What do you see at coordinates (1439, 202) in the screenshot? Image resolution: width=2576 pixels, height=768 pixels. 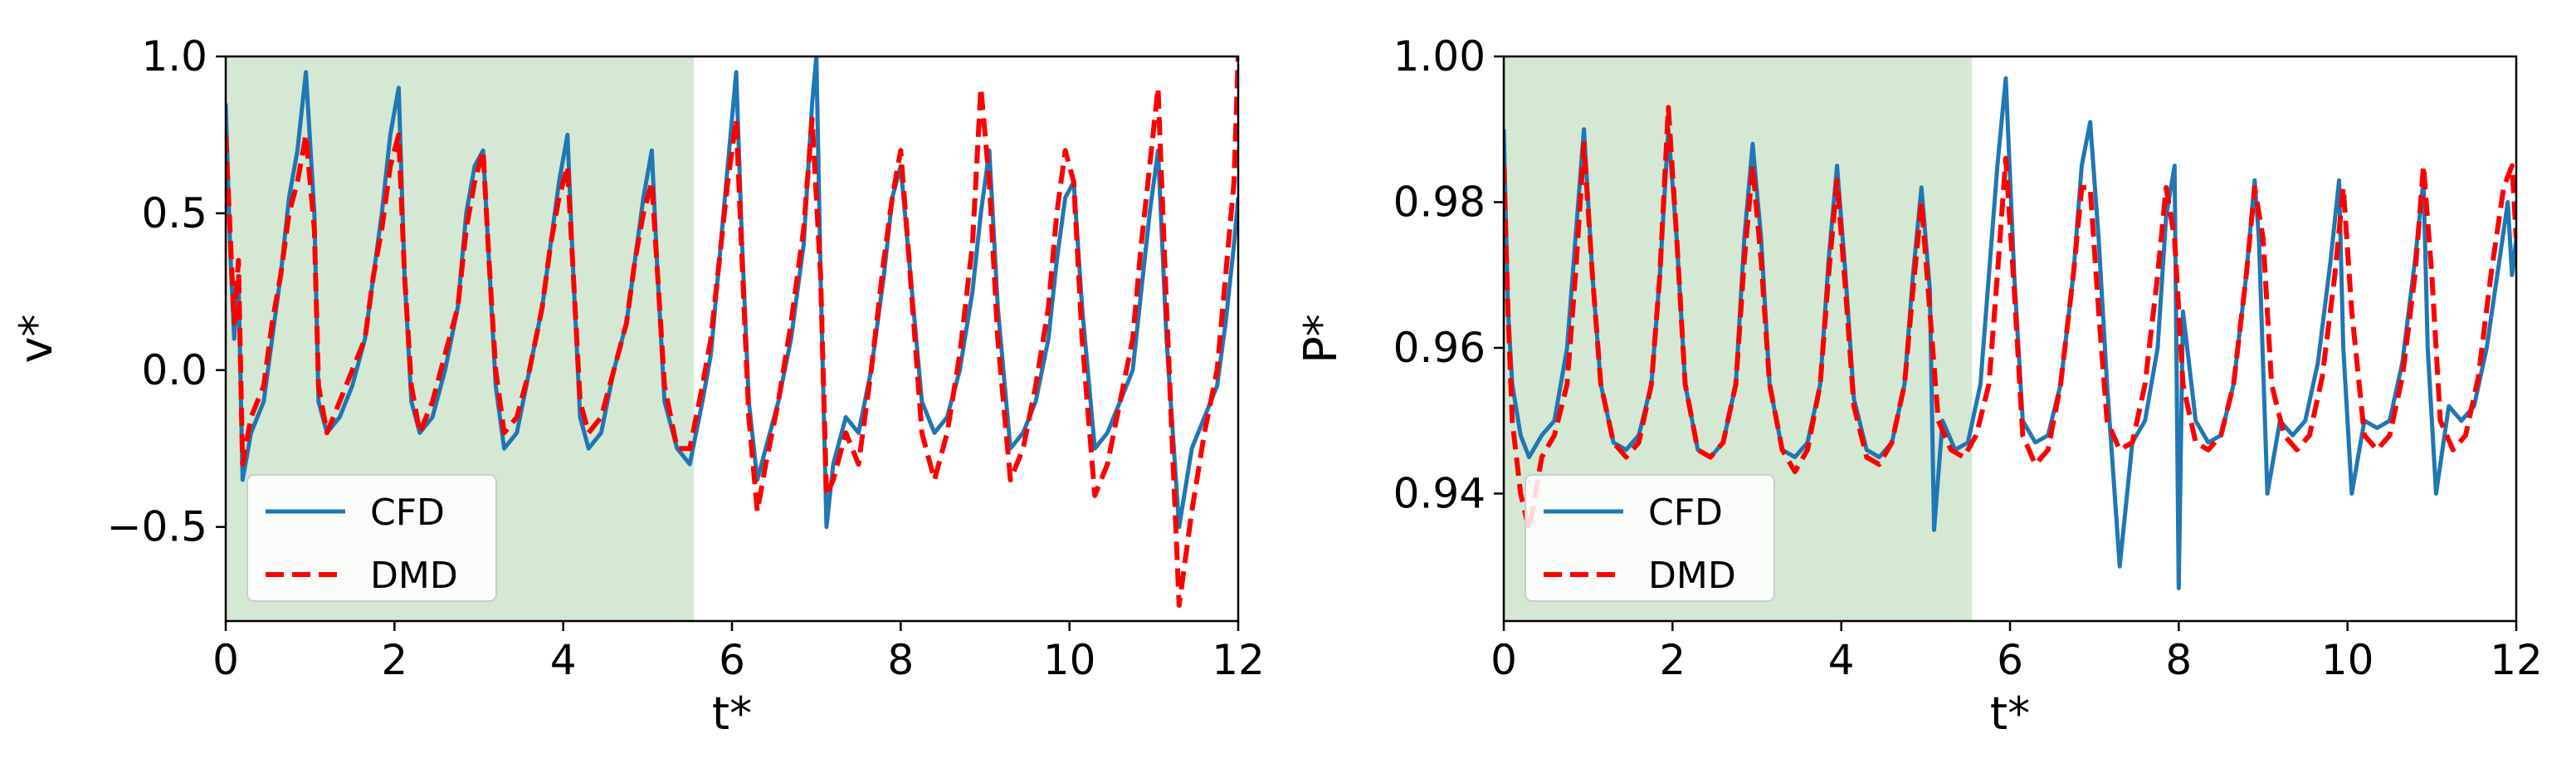 I see `y-tick-label: 0.98` at bounding box center [1439, 202].